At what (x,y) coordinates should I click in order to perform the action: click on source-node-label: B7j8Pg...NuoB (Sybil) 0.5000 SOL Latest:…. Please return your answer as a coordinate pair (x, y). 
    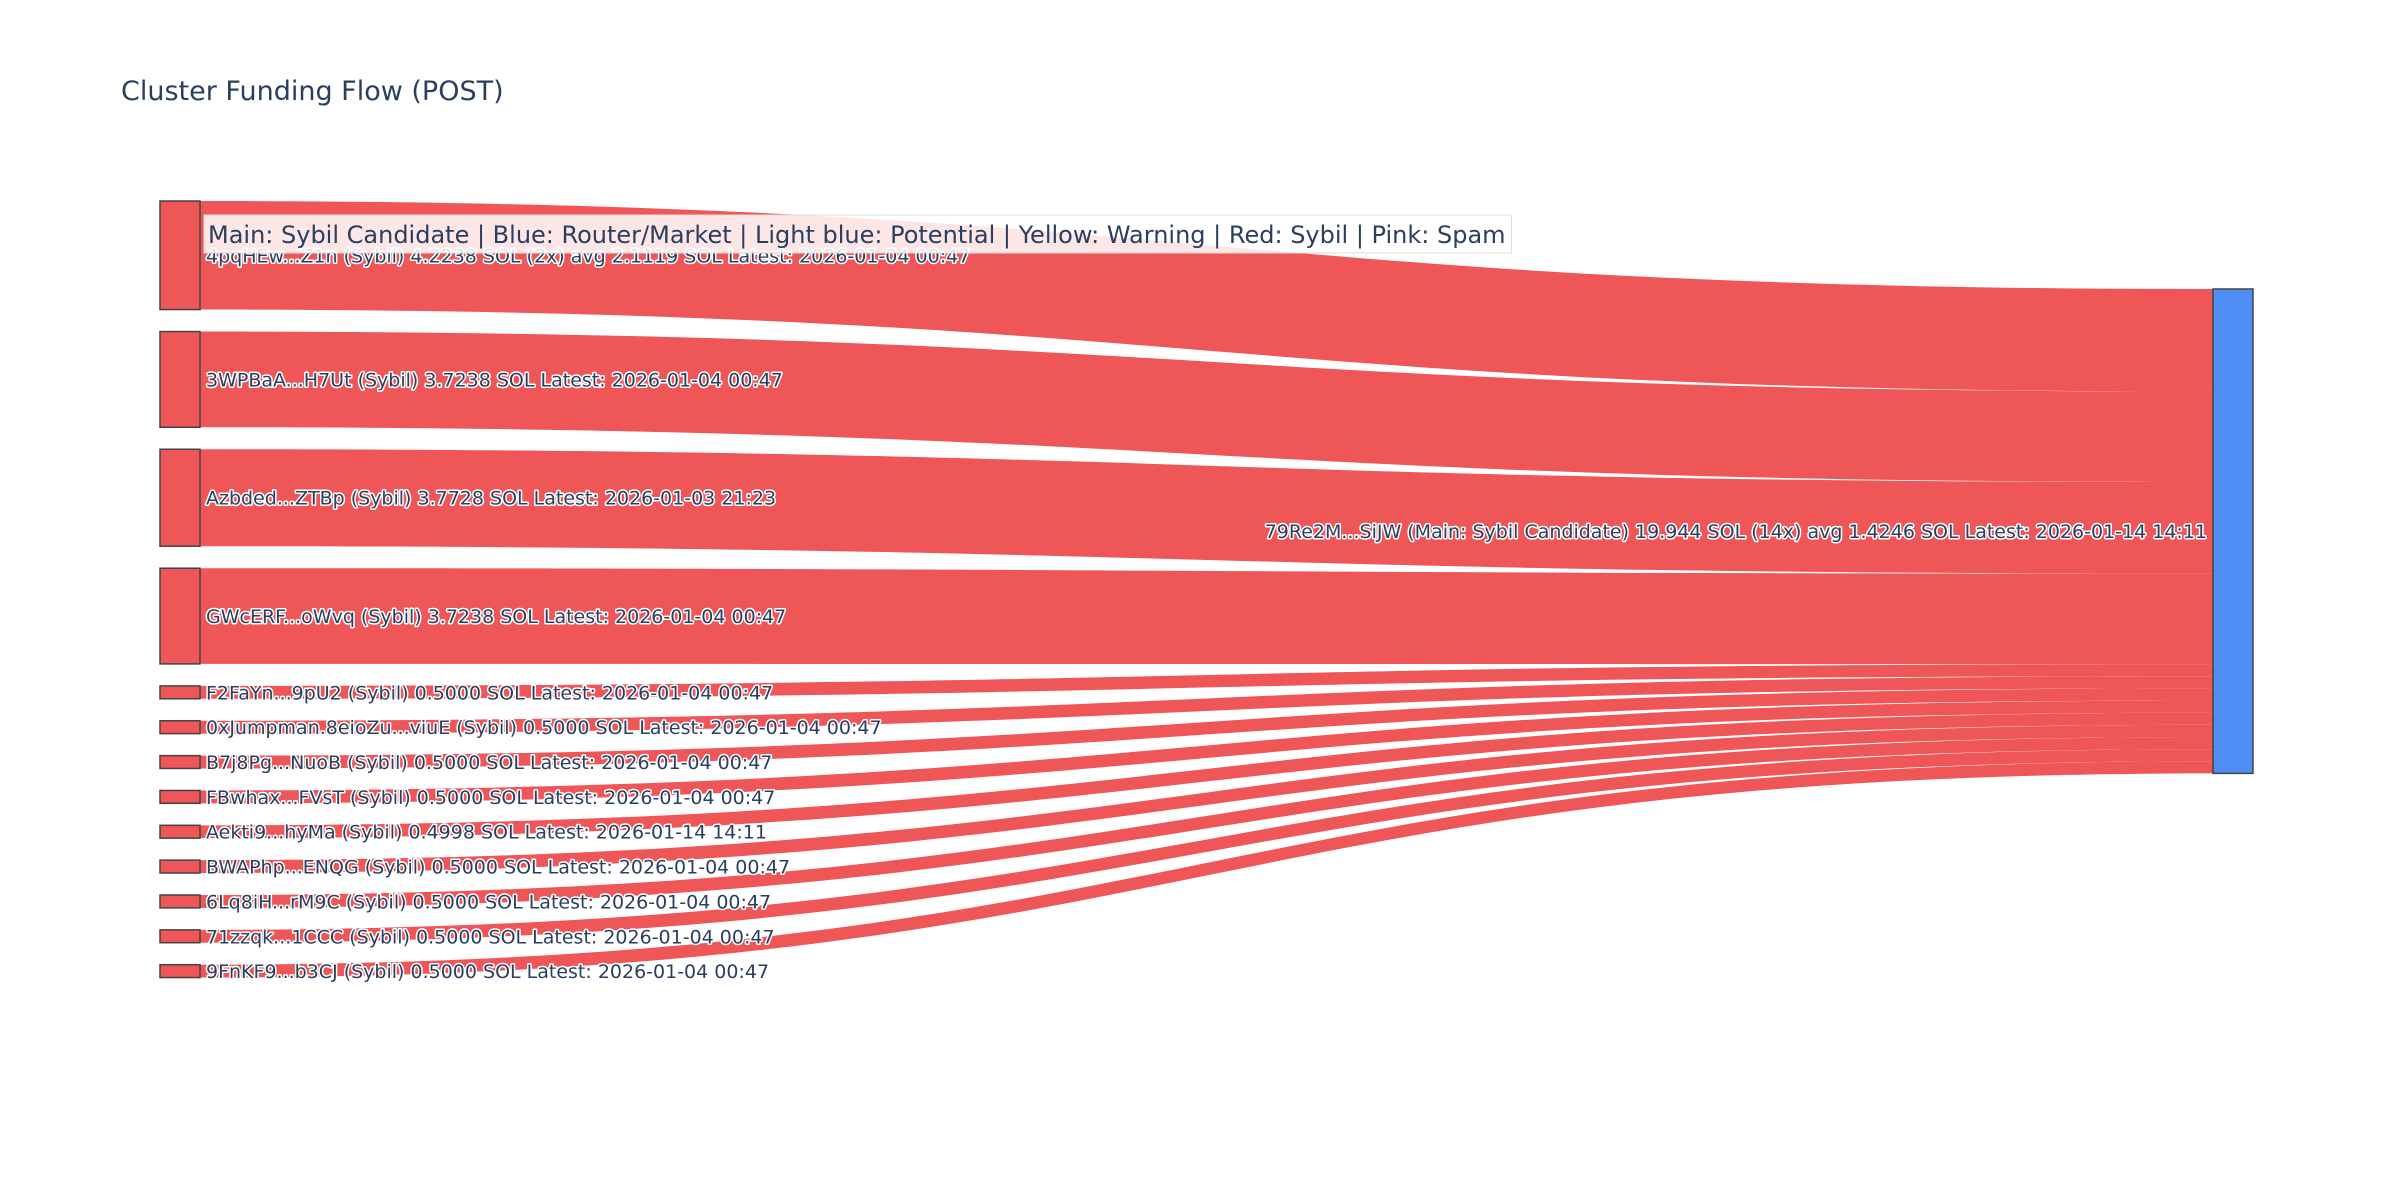
    Looking at the image, I should click on (489, 763).